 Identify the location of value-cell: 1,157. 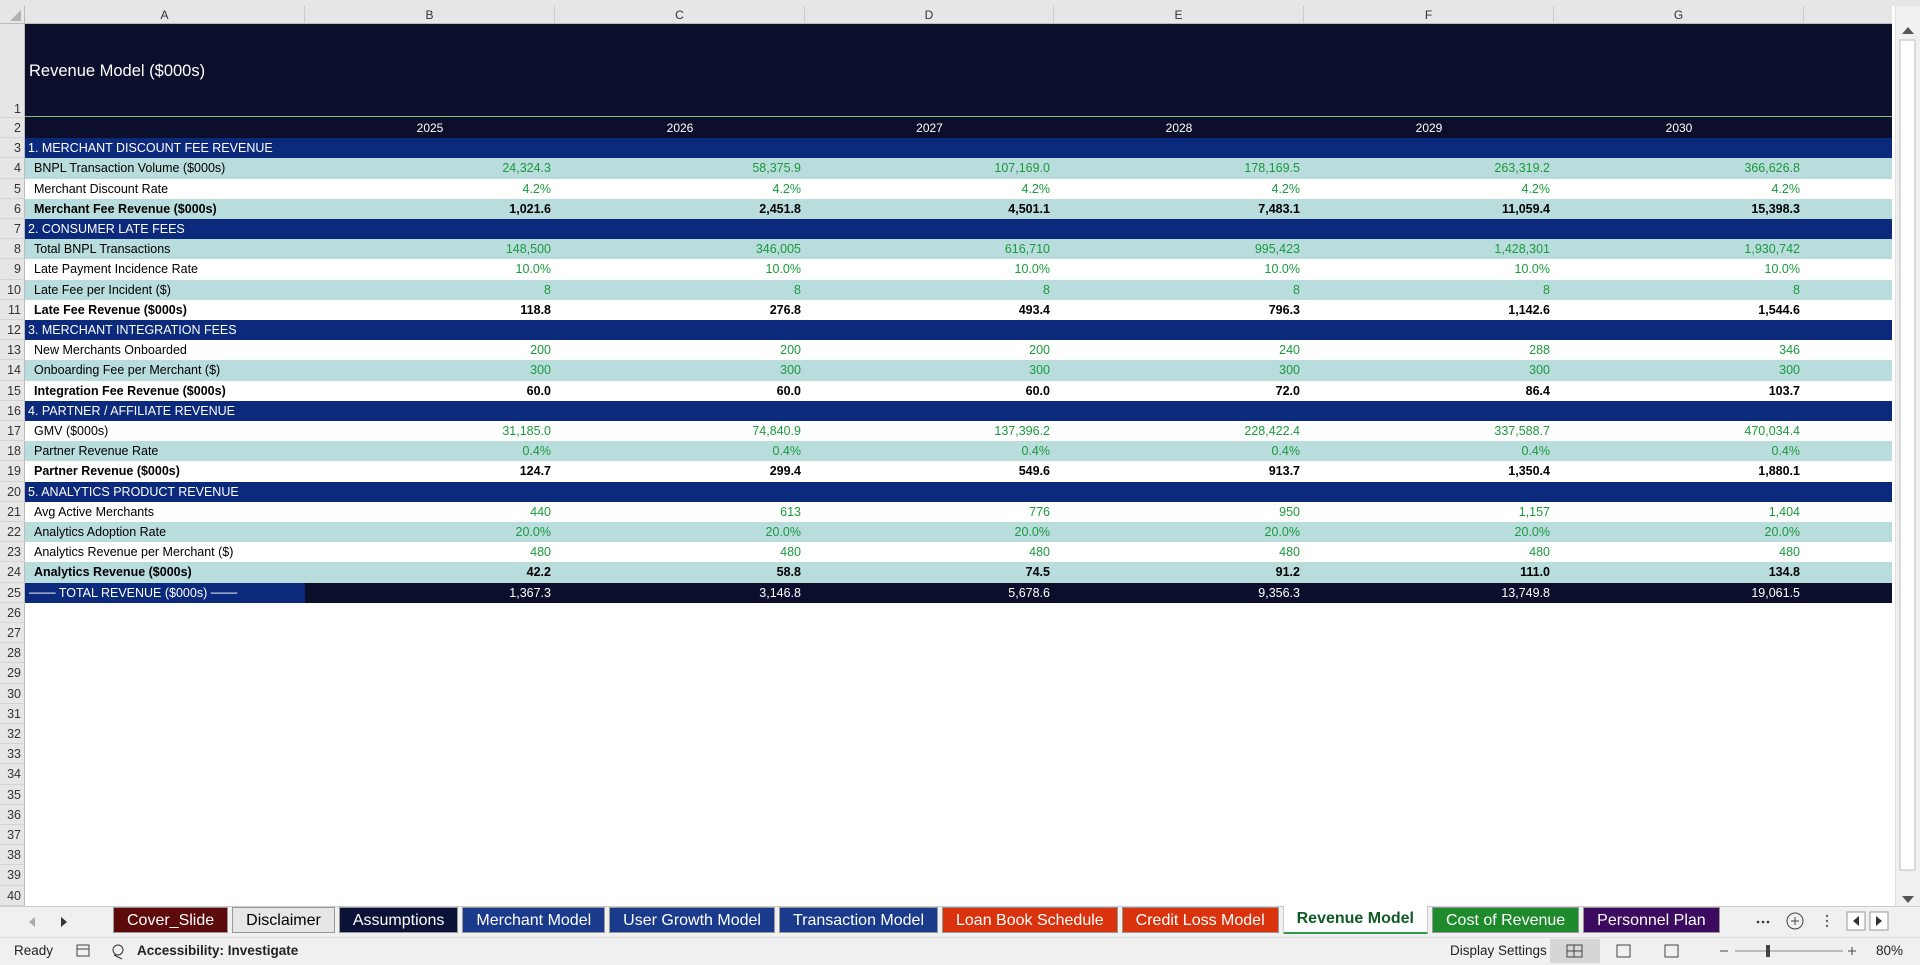
(1534, 511).